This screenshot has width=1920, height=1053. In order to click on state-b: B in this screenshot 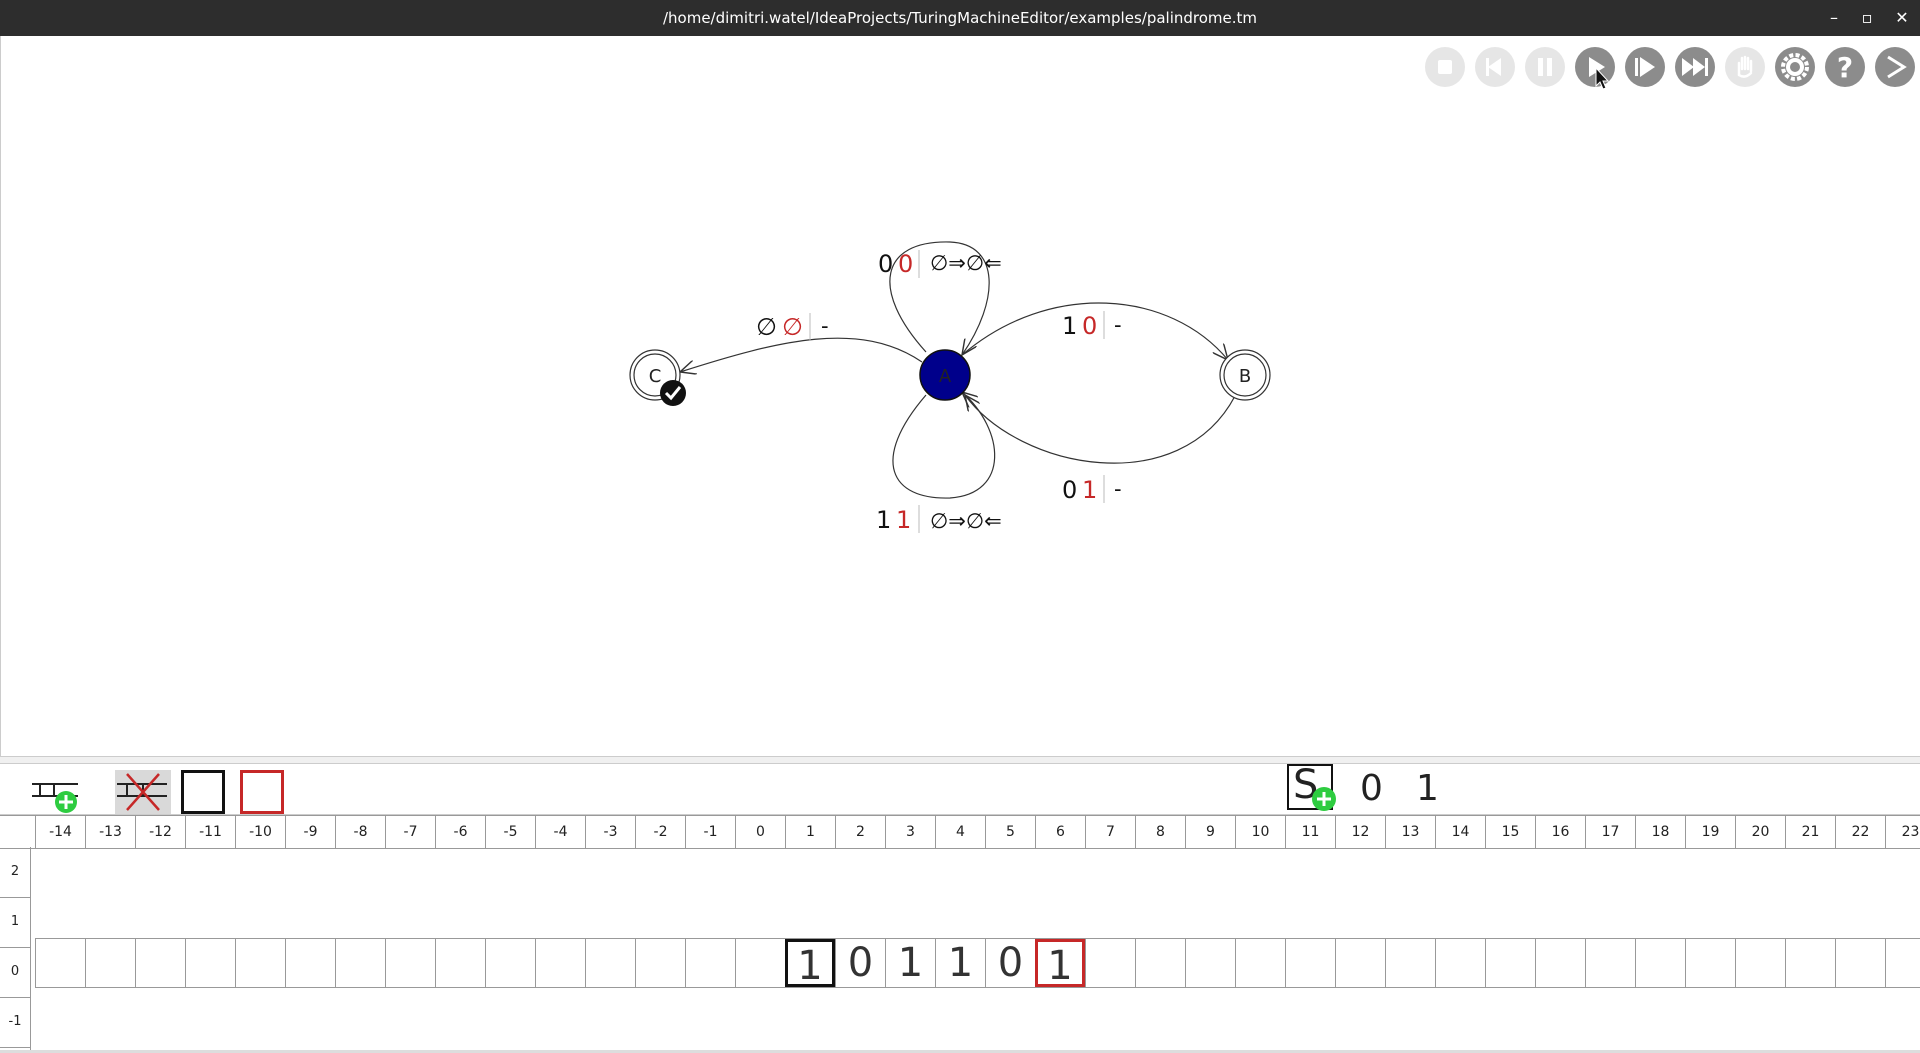, I will do `click(1245, 375)`.